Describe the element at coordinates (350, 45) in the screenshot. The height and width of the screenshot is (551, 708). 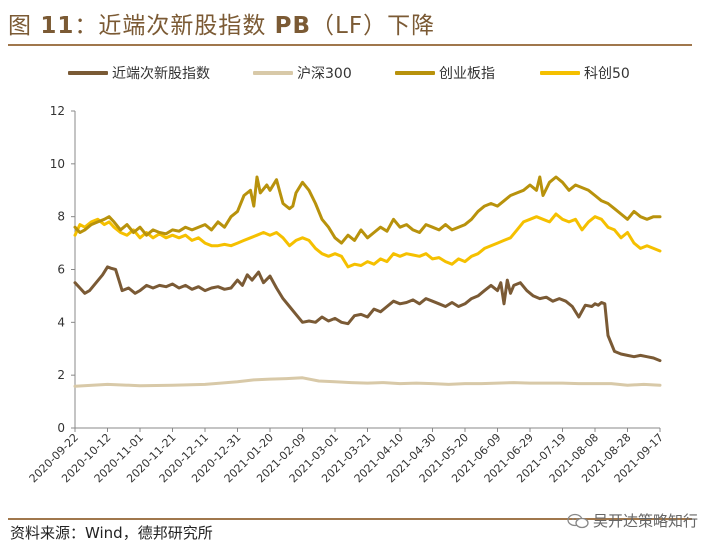
I see `title-divider` at that location.